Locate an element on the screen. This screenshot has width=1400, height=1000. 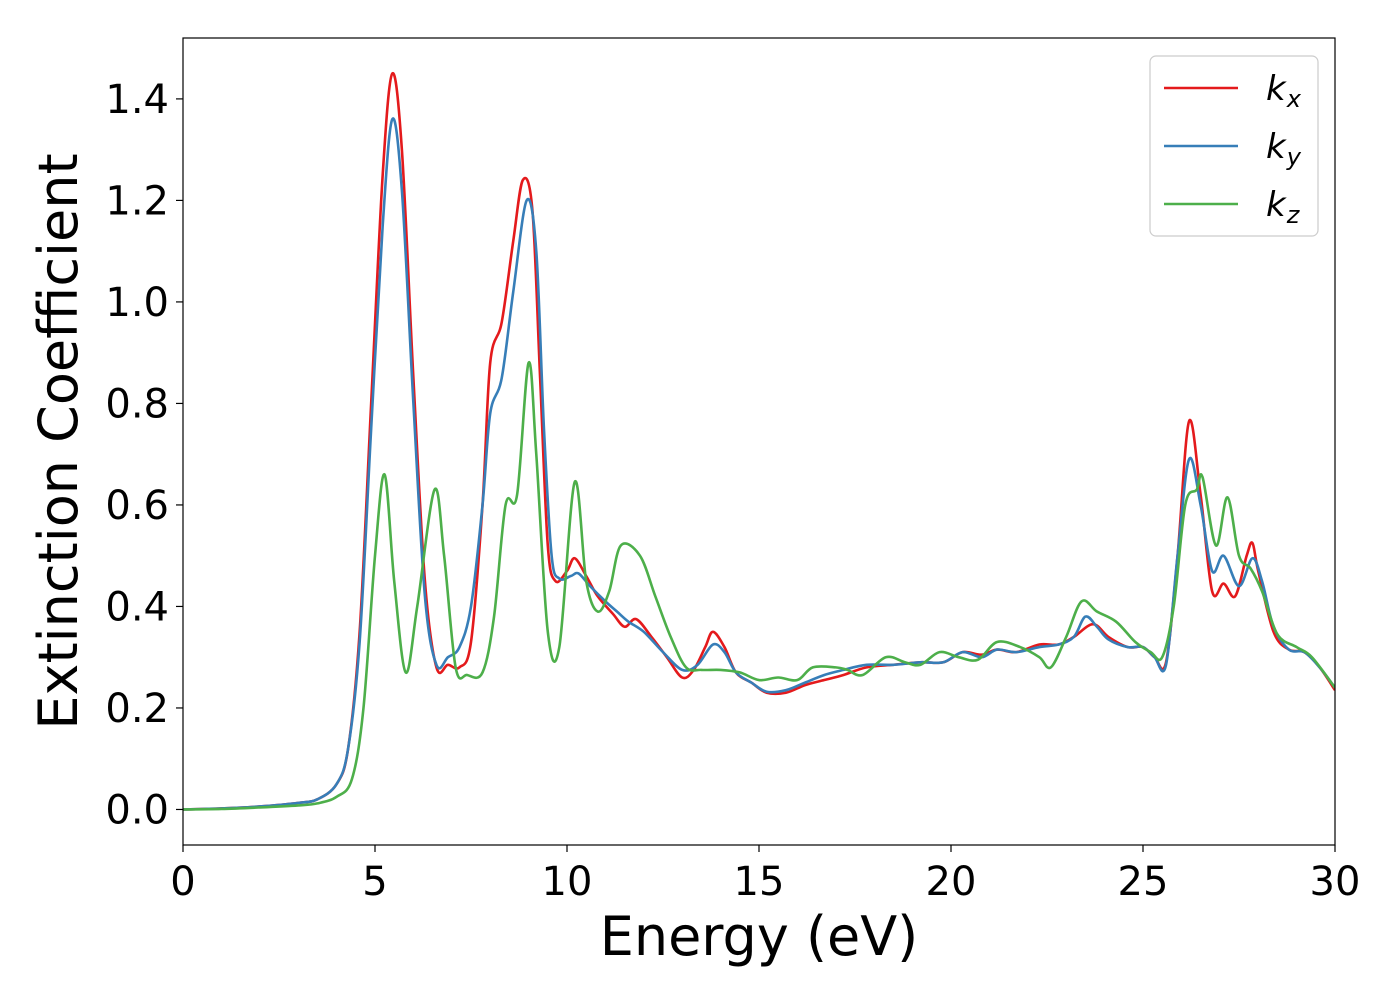
y-axis-ticks: 0.0 0.2 0.4 0.6 0.8 1.0 1.2 1.4 is located at coordinates (144, 455).